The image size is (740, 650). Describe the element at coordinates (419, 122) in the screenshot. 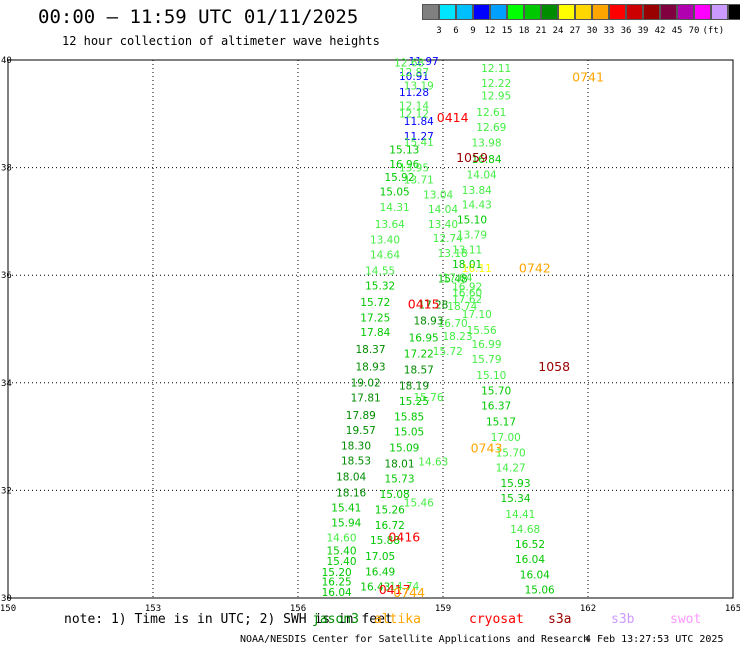

I see `wave-height-value: 11.84` at that location.